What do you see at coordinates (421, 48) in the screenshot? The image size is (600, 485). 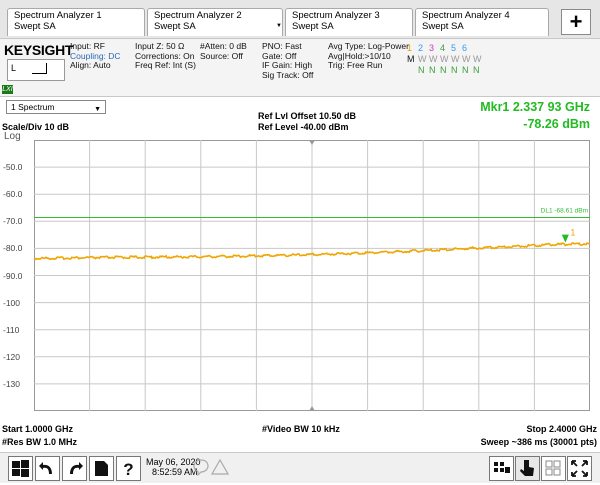 I see `trace-number-2: 2` at bounding box center [421, 48].